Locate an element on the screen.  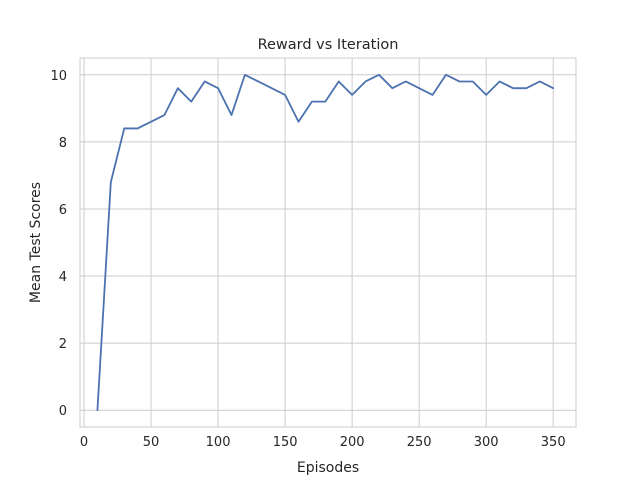
y-tick-label: 6 is located at coordinates (63, 210).